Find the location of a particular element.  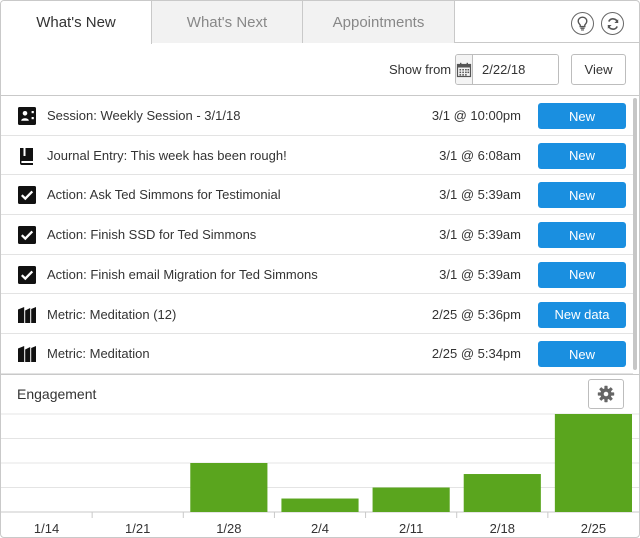

x-tick-label: 1/21 is located at coordinates (137, 528).